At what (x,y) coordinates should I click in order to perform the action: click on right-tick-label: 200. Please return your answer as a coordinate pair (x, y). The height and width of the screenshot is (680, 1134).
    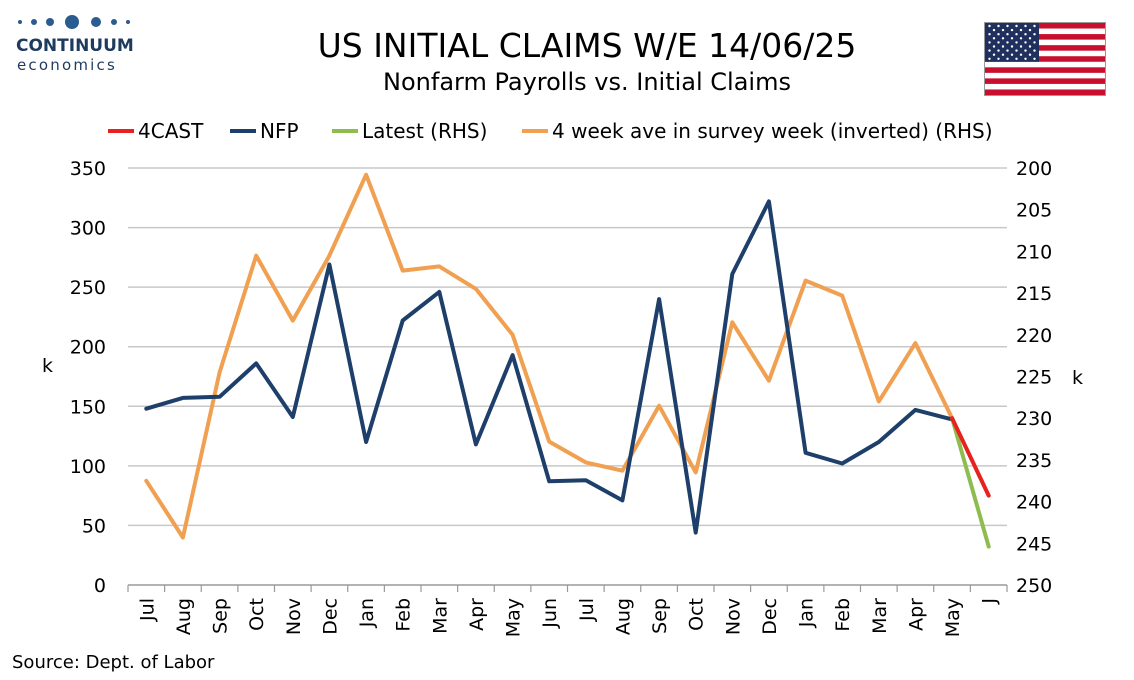
    Looking at the image, I should click on (1034, 169).